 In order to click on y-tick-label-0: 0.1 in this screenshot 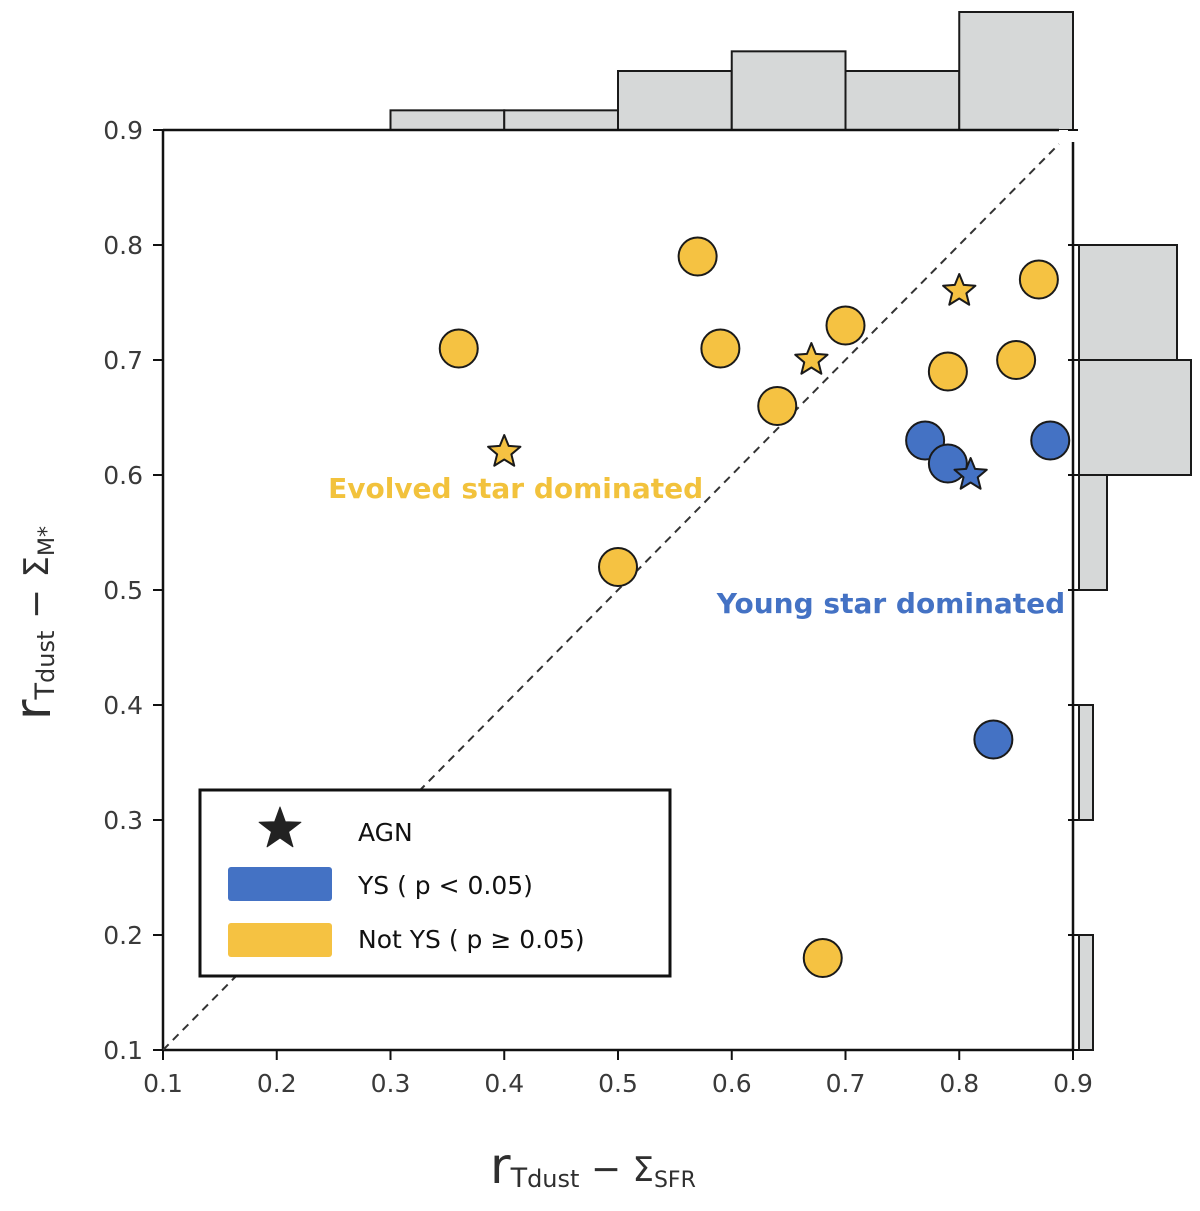, I will do `click(123, 1050)`.